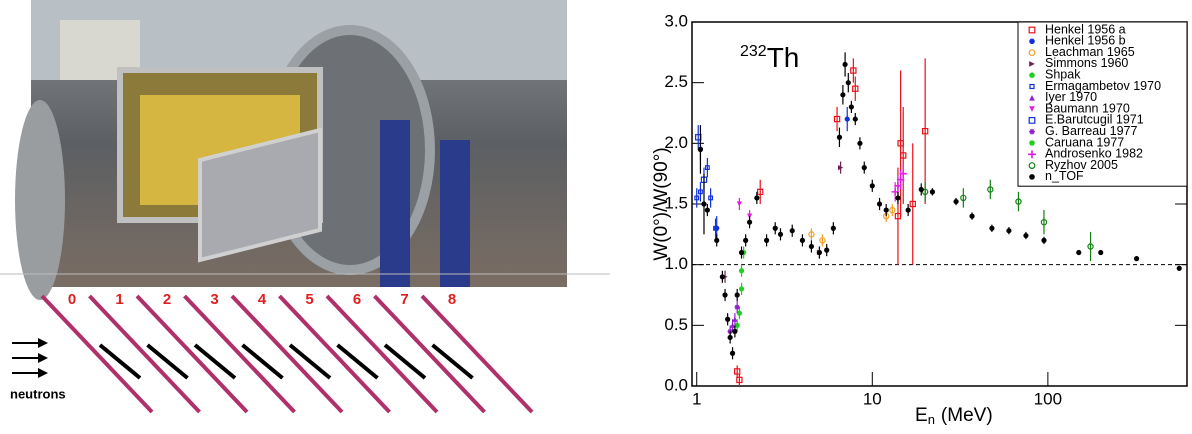  I want to click on legend-label: G. Barreau 1977, so click(1091, 131).